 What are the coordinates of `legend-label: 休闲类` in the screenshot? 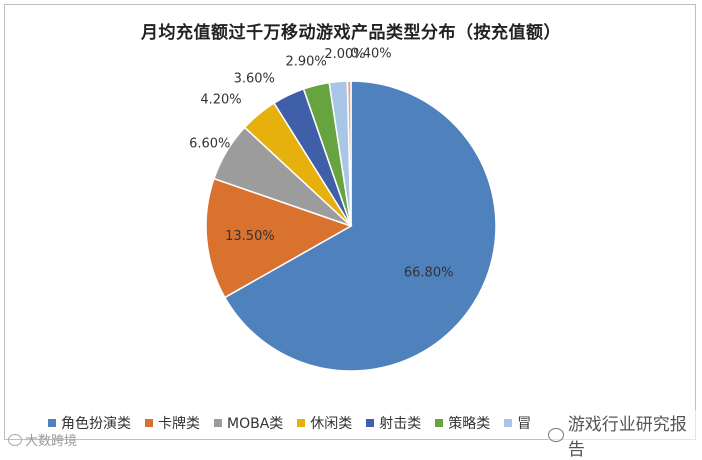 It's located at (331, 424).